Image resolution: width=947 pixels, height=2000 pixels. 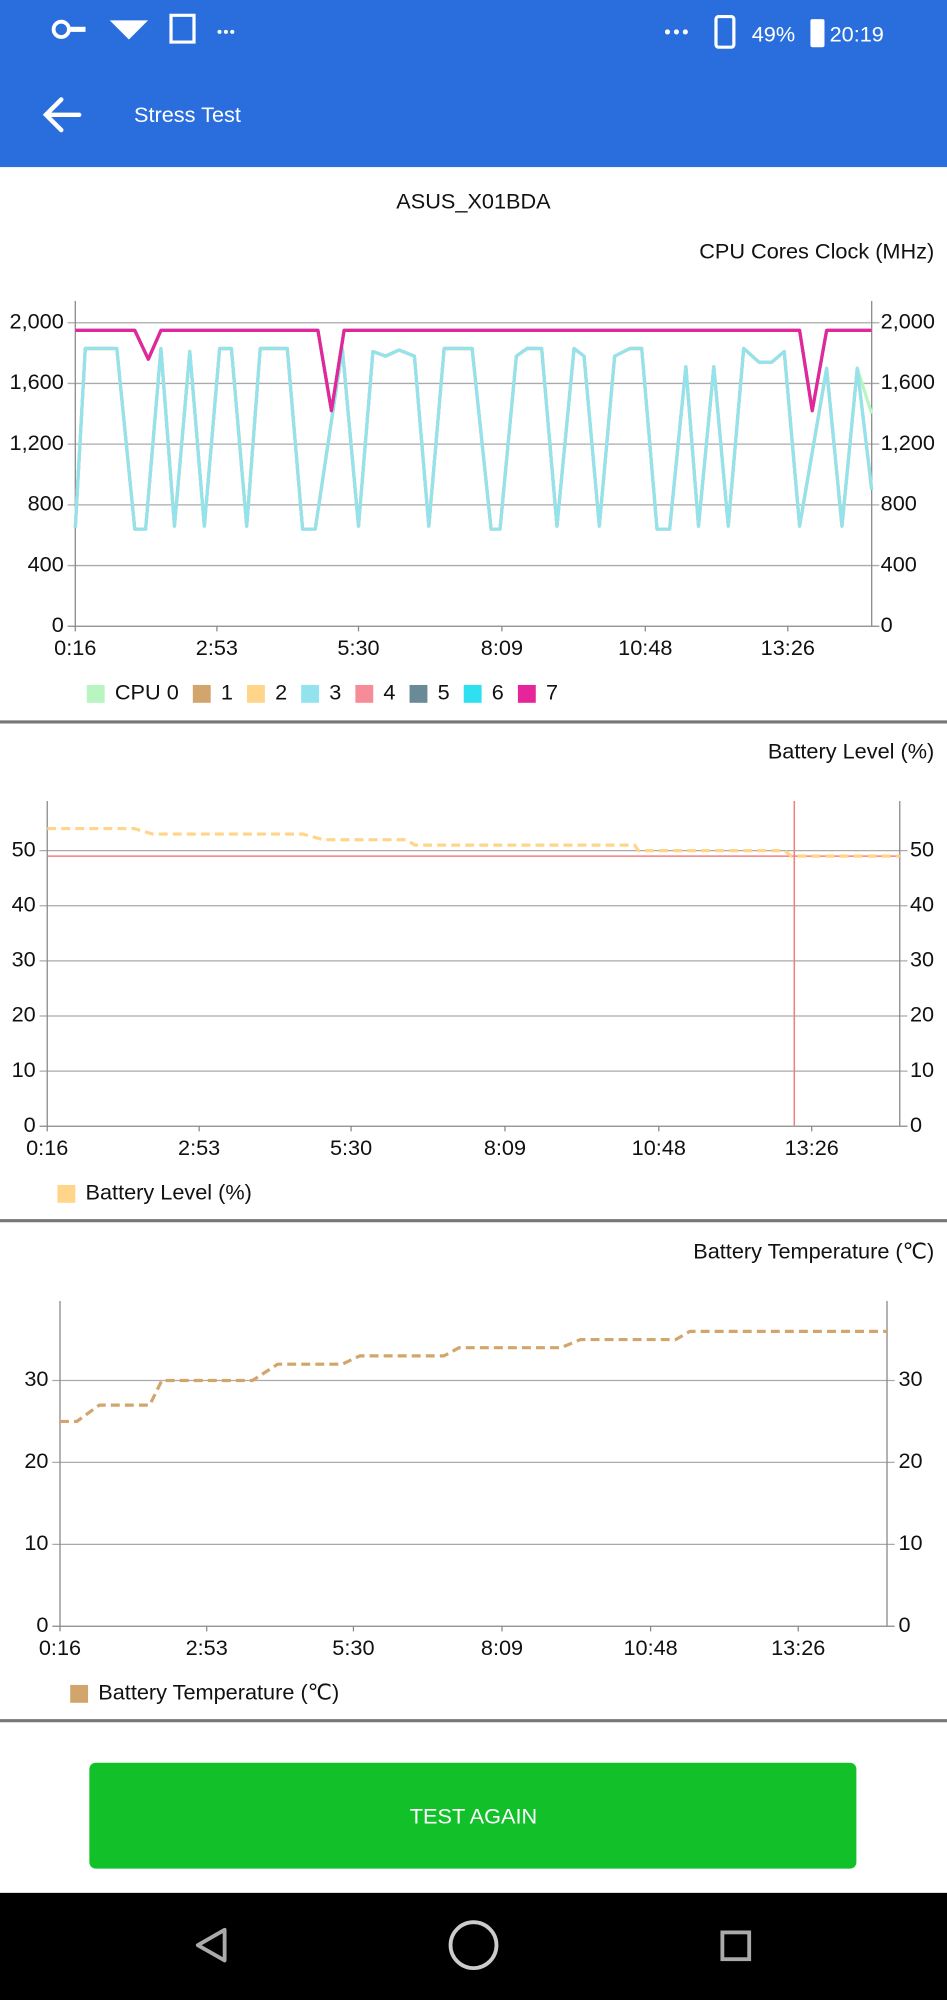 I want to click on status-icons, so click(x=438, y=31).